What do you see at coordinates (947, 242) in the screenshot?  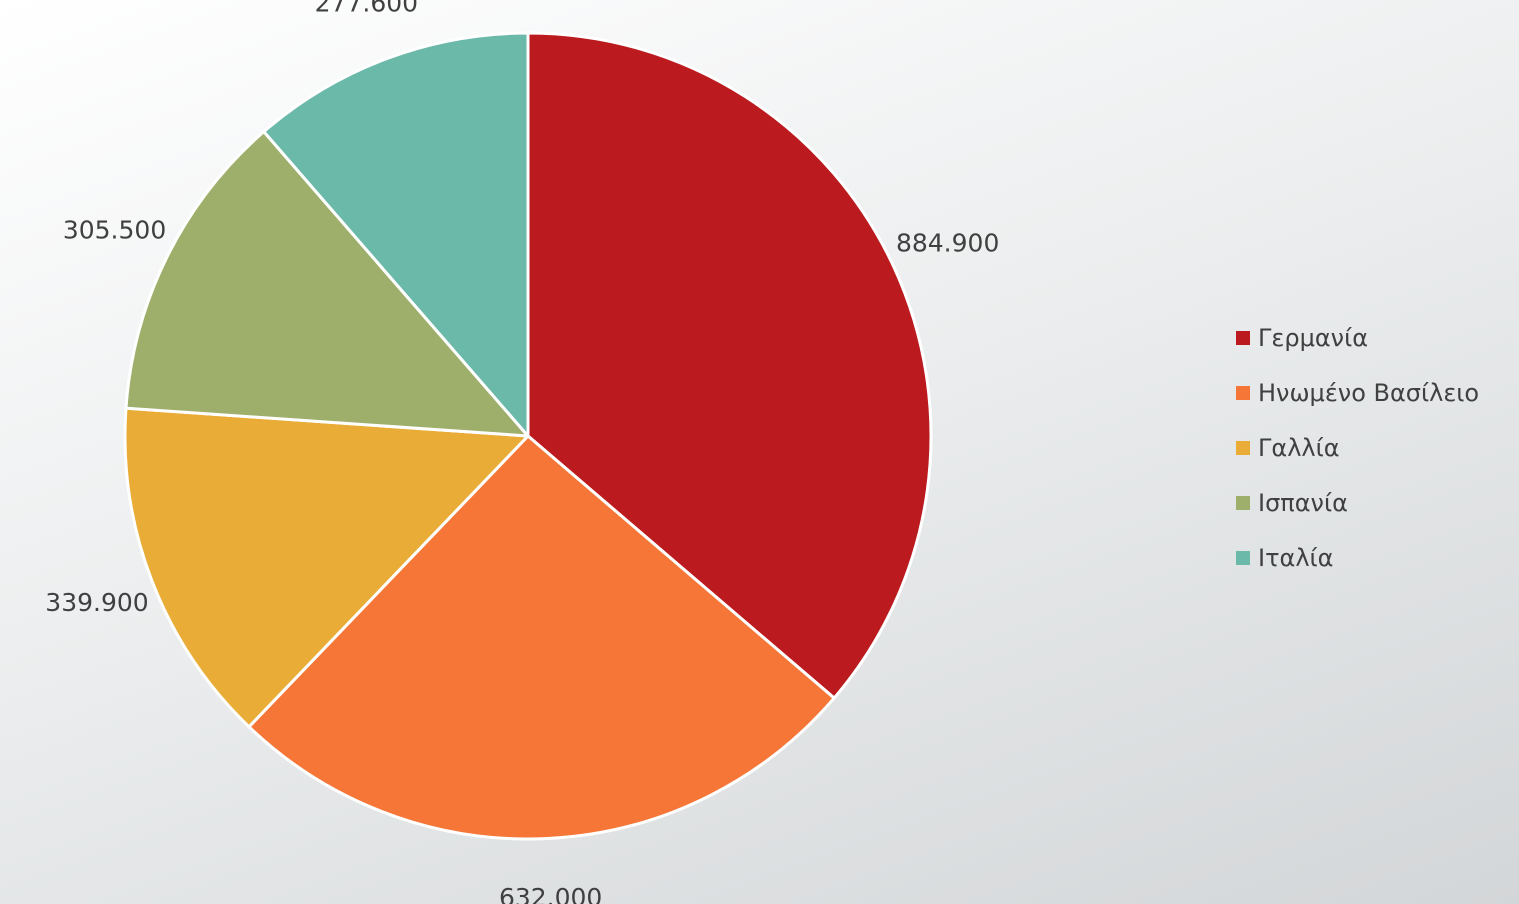 I see `data-label-germany: 884.900` at bounding box center [947, 242].